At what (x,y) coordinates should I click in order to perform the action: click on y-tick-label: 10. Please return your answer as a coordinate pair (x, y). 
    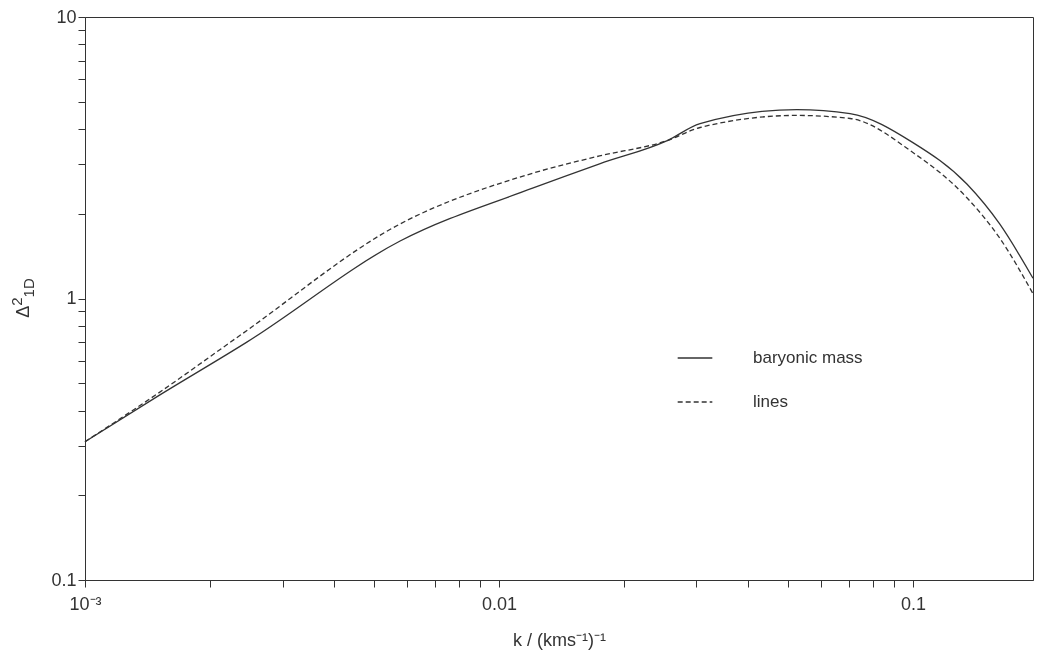
    Looking at the image, I should click on (66, 16).